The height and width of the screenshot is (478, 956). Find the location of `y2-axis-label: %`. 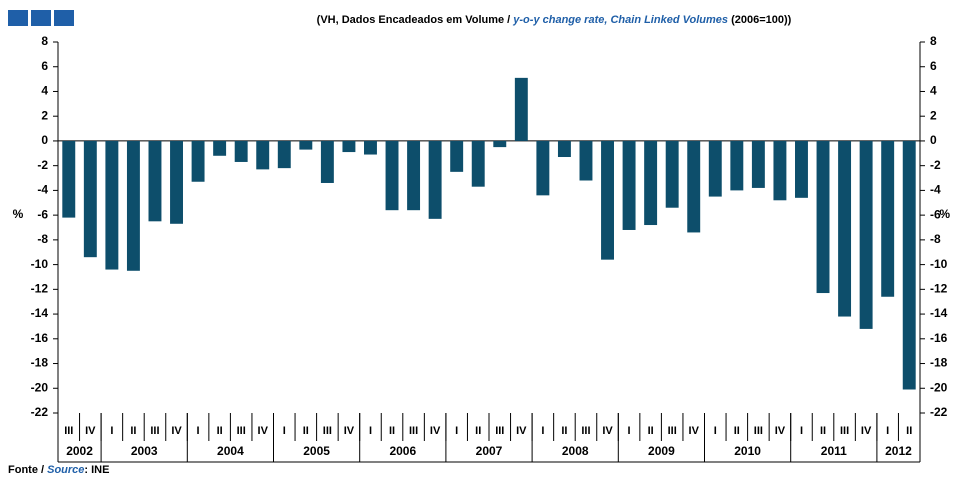

y2-axis-label: % is located at coordinates (944, 214).